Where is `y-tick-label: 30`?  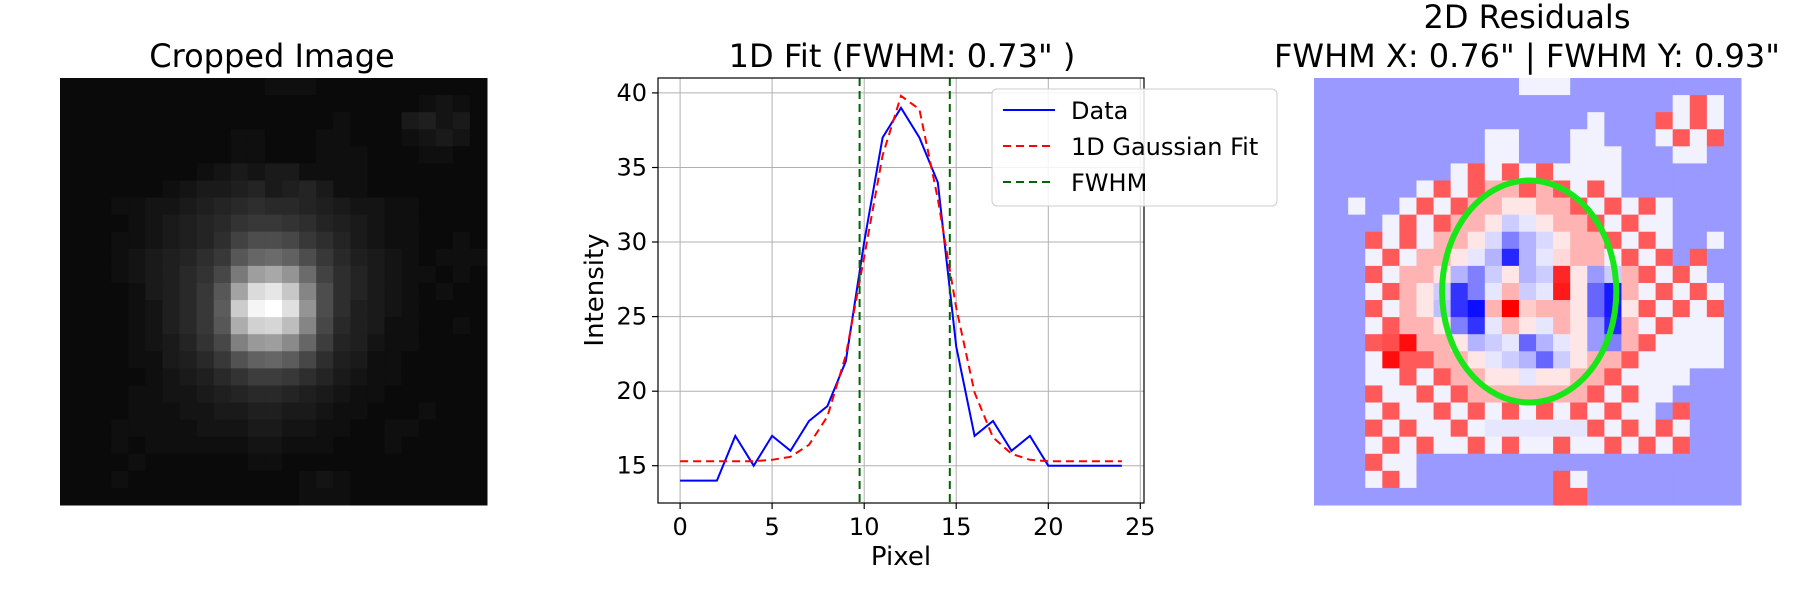 y-tick-label: 30 is located at coordinates (631, 242).